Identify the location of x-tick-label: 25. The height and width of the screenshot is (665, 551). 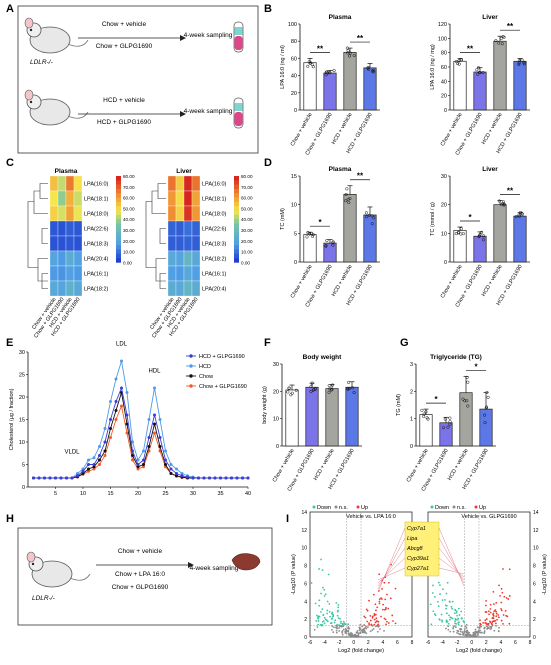
(165, 494).